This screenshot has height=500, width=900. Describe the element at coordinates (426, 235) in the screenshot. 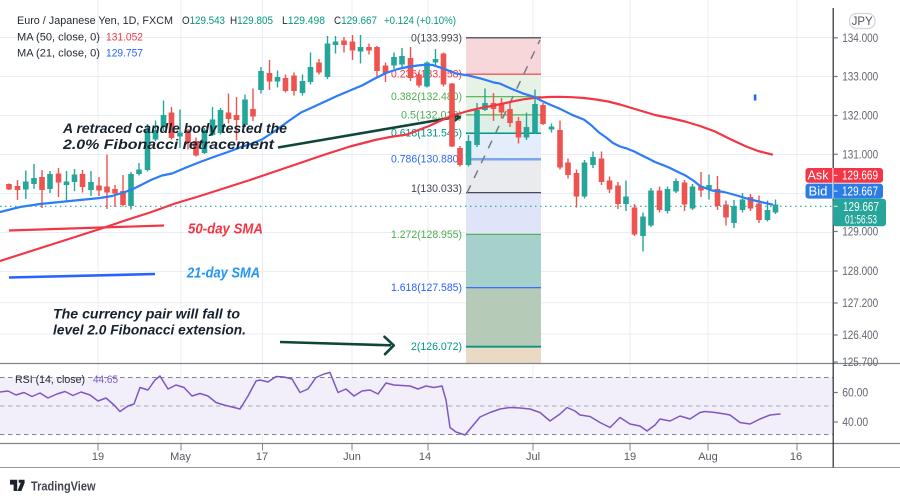

I see `svg-text: 1.272(128.955)` at that location.